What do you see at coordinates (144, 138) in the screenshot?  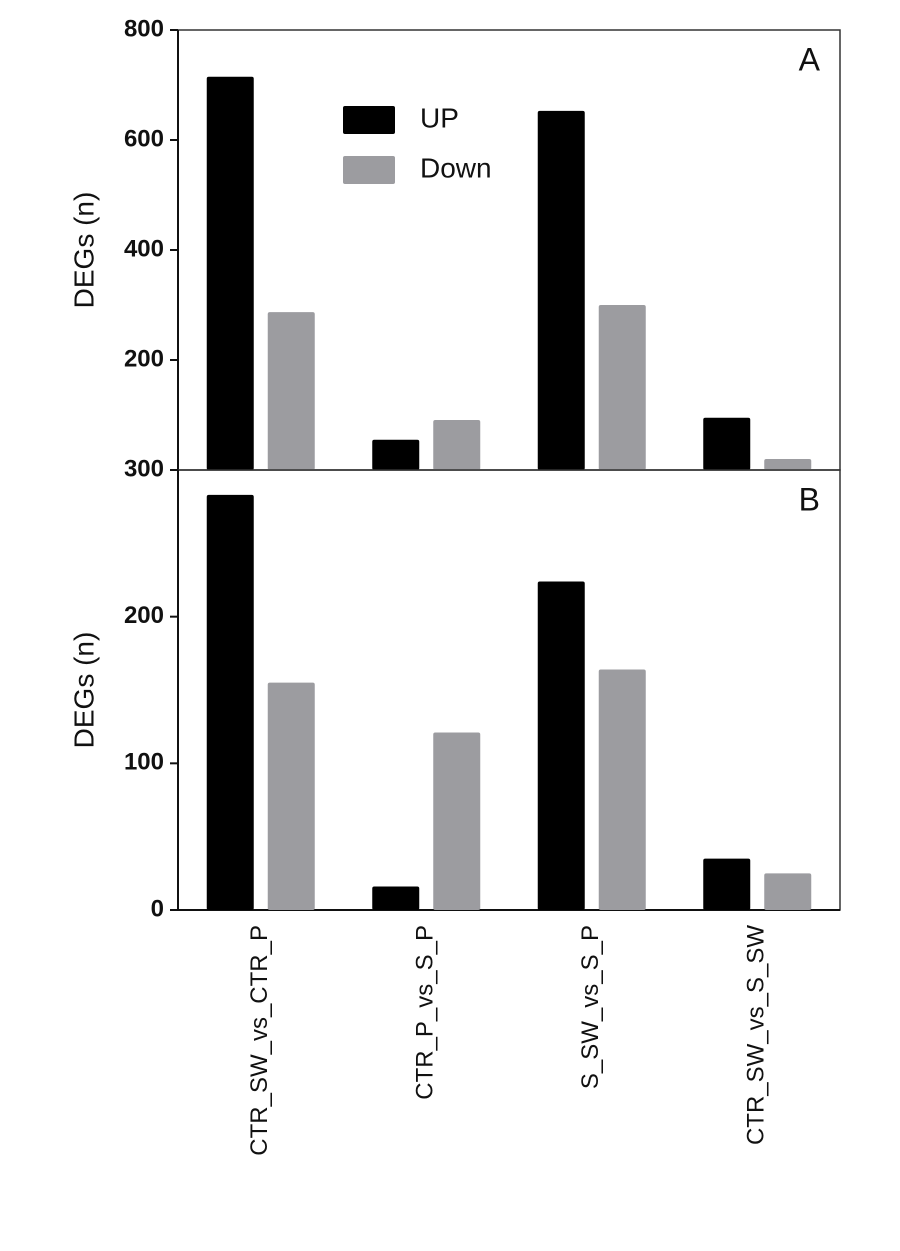 I see `y-tick-label: 600` at bounding box center [144, 138].